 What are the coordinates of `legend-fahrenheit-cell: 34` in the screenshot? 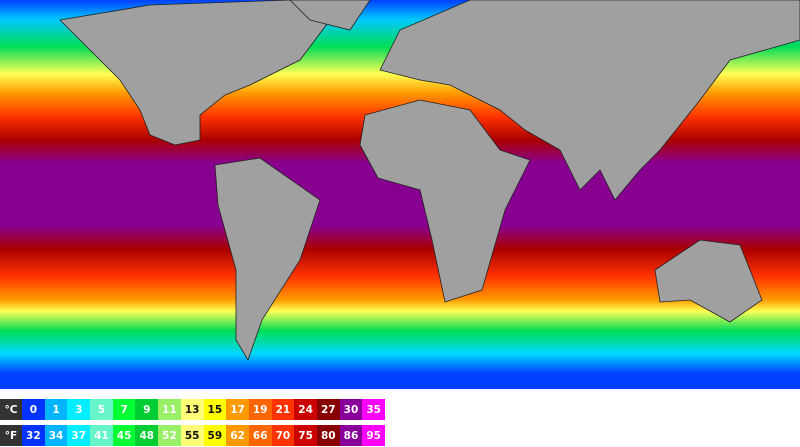 It's located at (56, 435).